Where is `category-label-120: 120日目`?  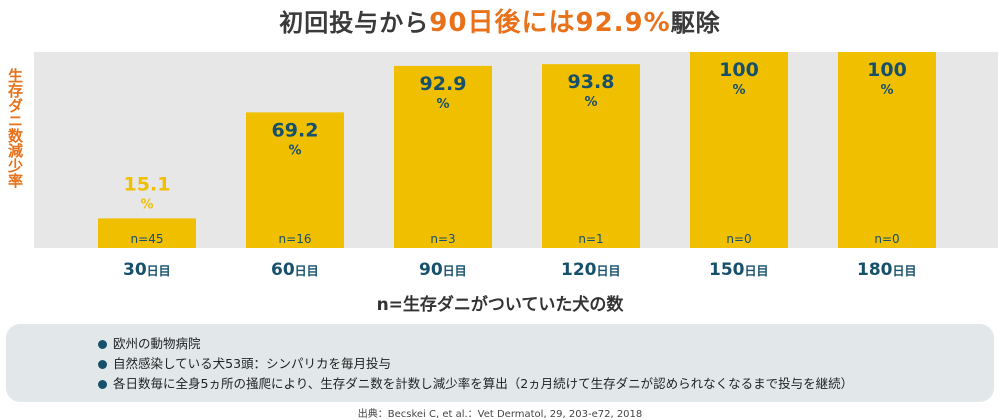 category-label-120: 120日目 is located at coordinates (591, 270).